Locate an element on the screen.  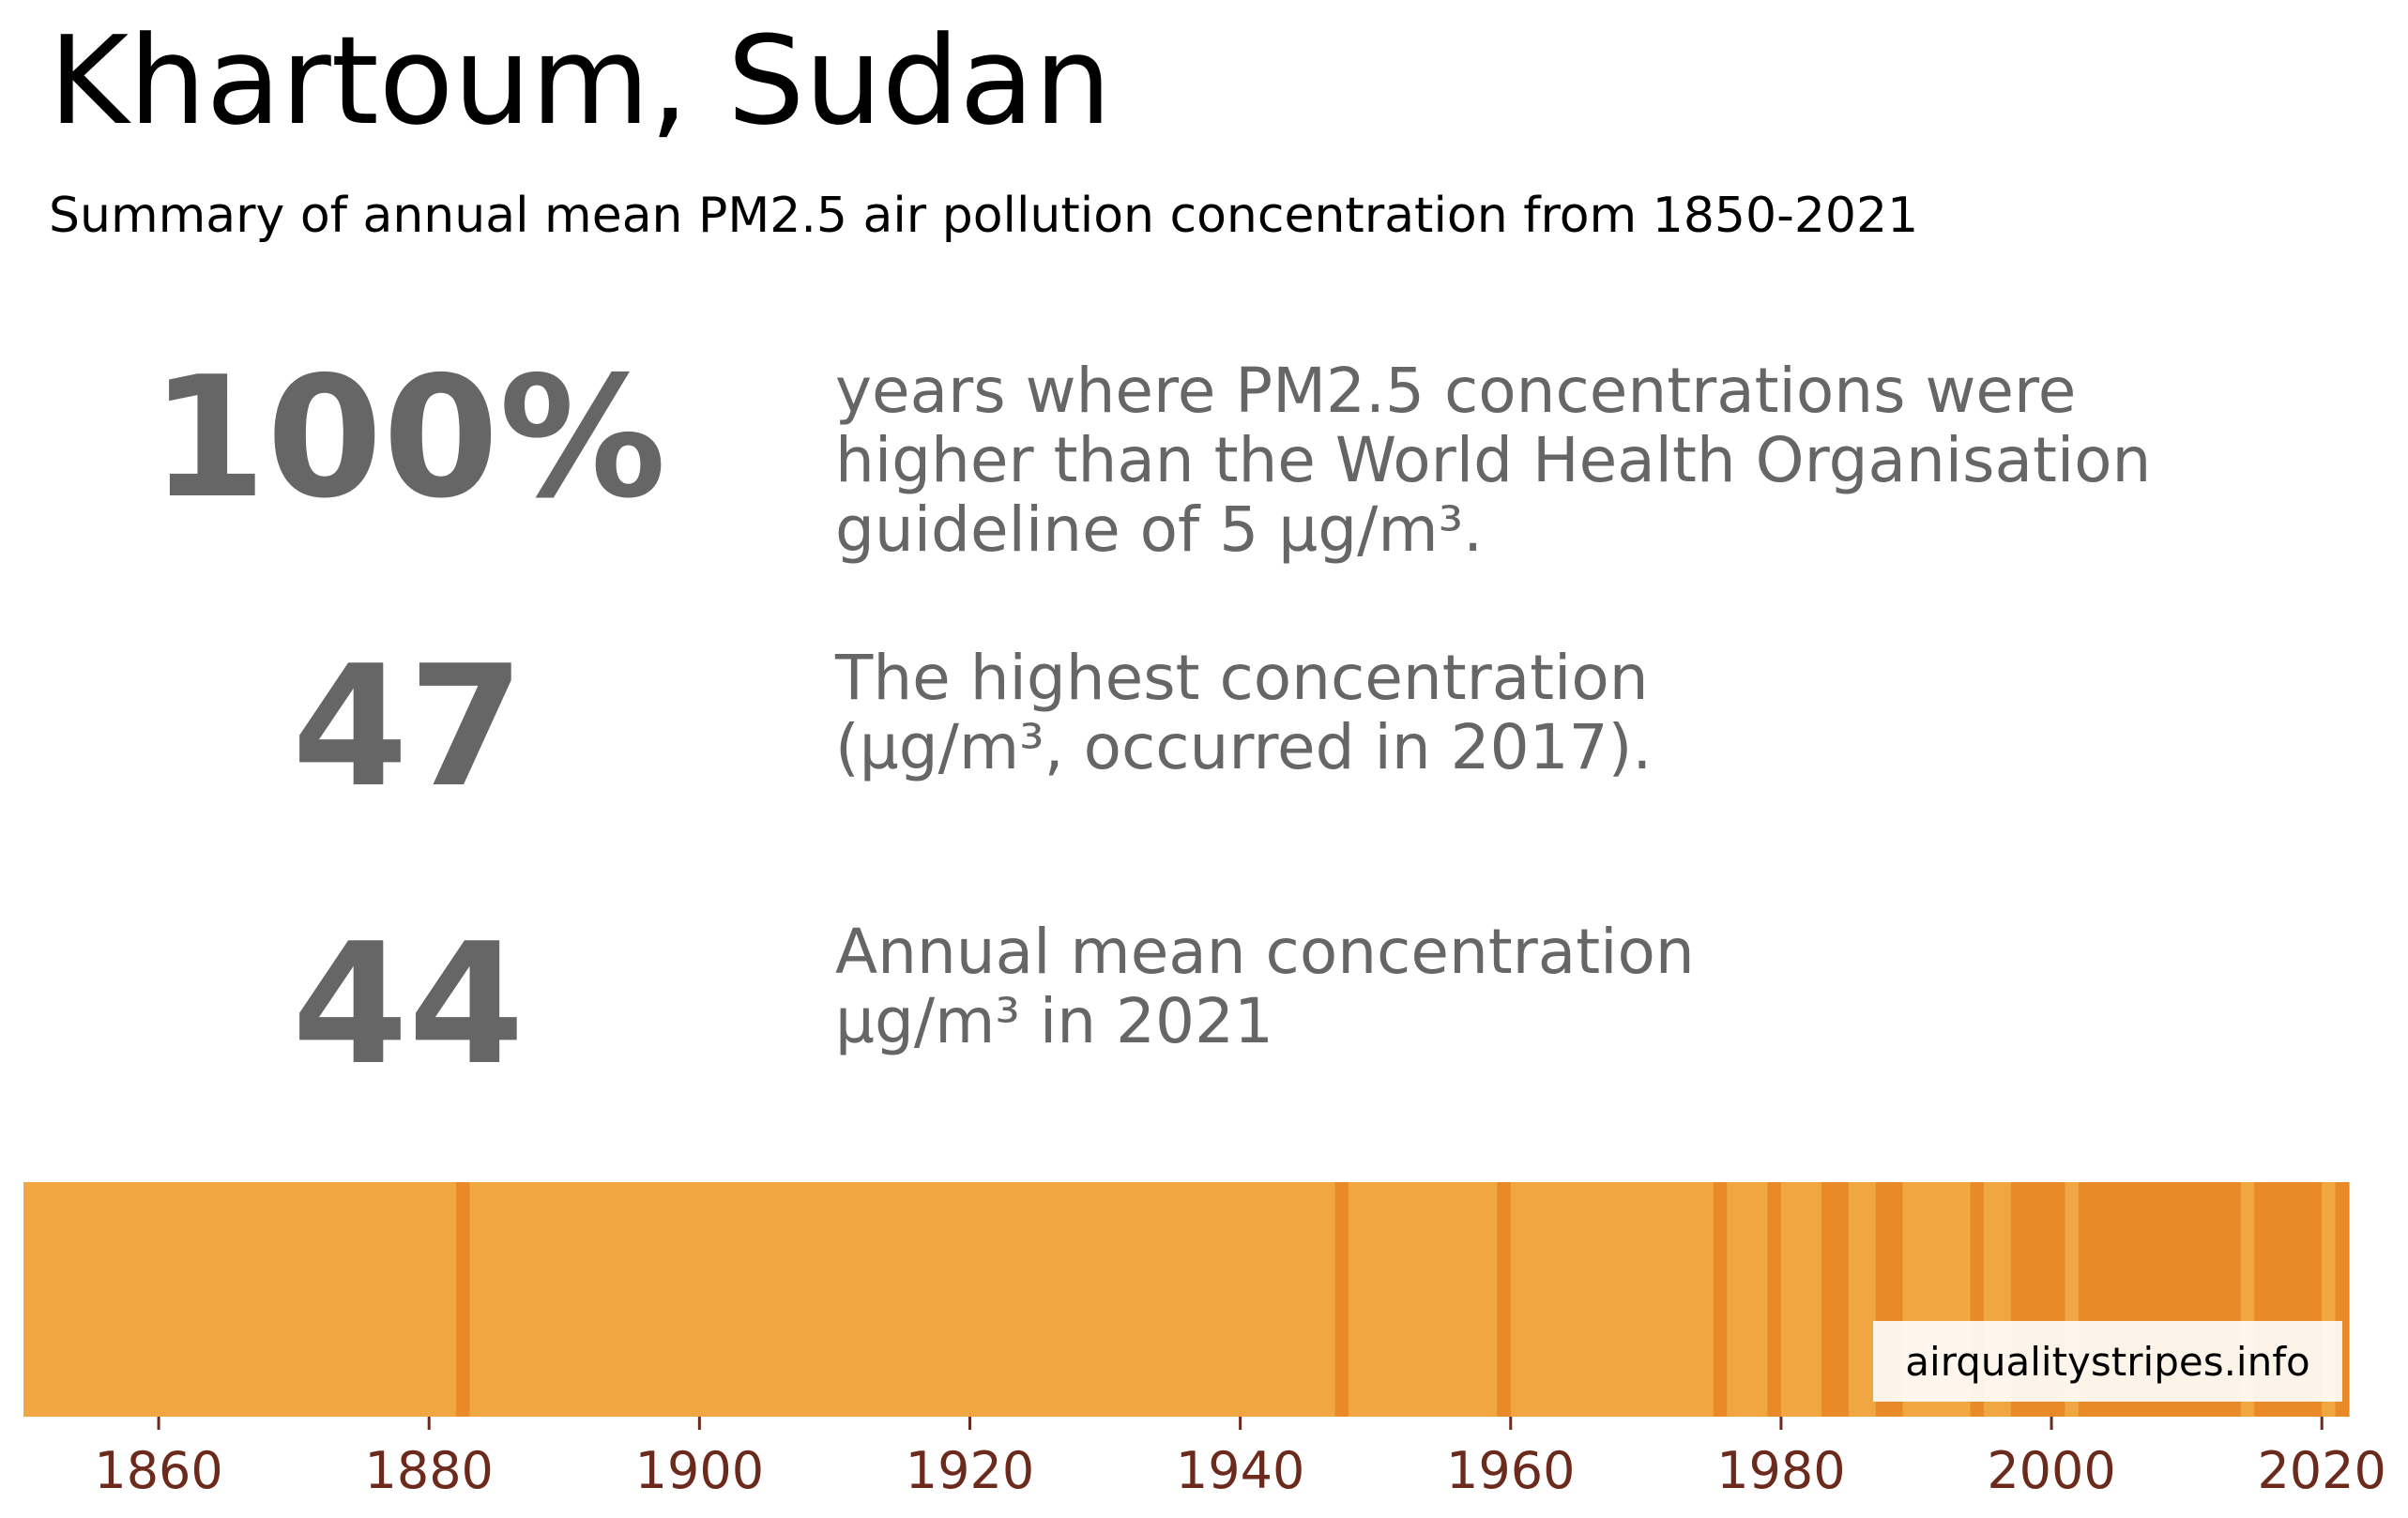
stat-latest-line: µg/m³ in 2021 is located at coordinates (1054, 1021).